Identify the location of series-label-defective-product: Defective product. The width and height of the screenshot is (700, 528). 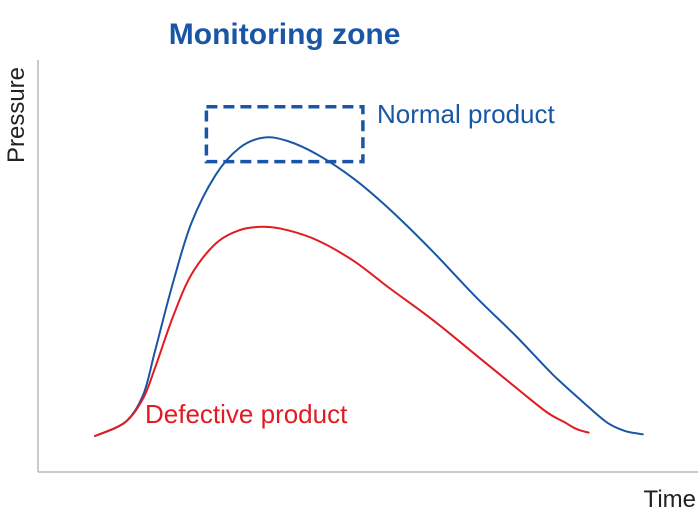
(246, 414).